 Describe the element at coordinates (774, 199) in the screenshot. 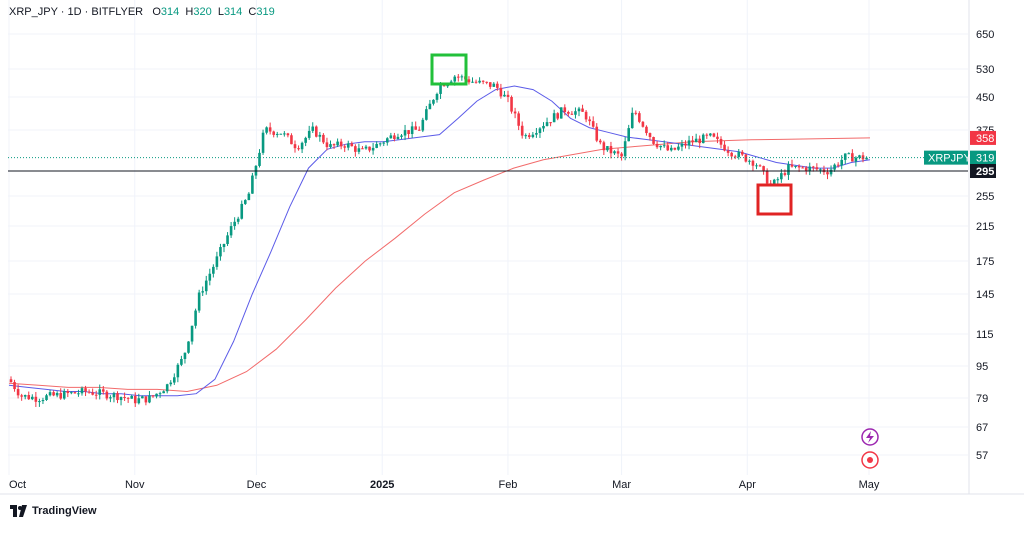

I see `annotation-low-box` at that location.